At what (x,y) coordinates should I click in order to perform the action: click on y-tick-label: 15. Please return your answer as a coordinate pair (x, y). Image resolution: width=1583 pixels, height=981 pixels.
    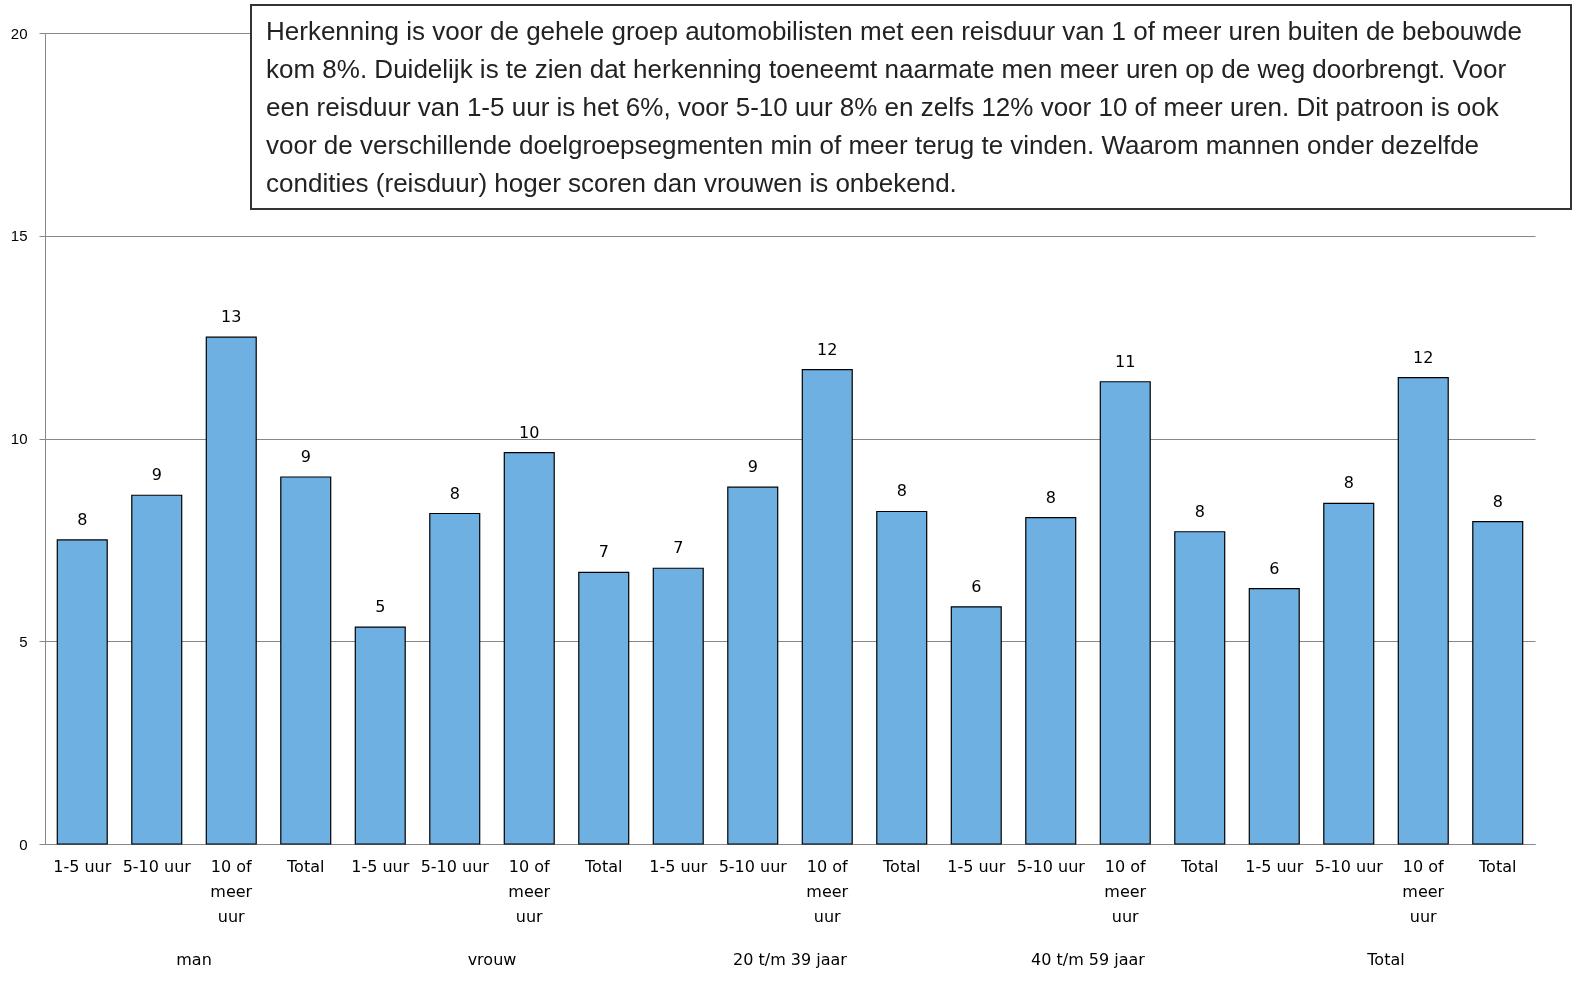
    Looking at the image, I should click on (19, 236).